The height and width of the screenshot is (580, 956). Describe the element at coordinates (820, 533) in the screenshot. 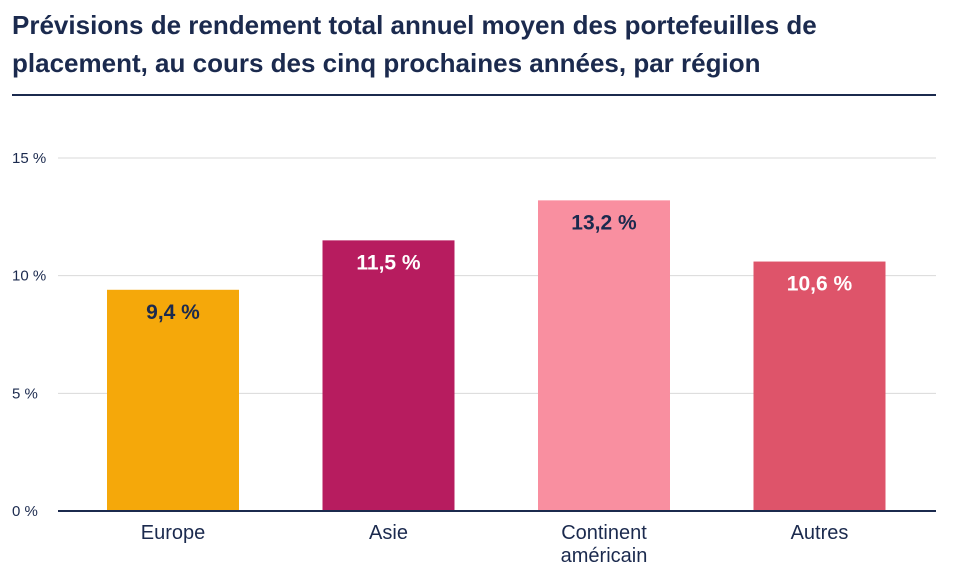

I see `x-tick-label: Autres` at that location.